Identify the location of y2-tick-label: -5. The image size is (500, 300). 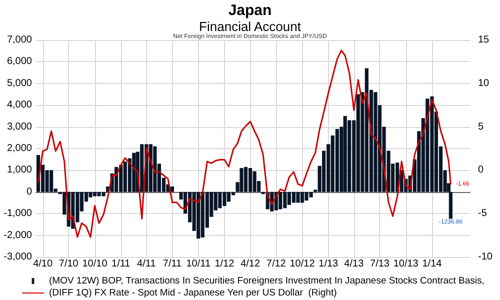
(483, 214).